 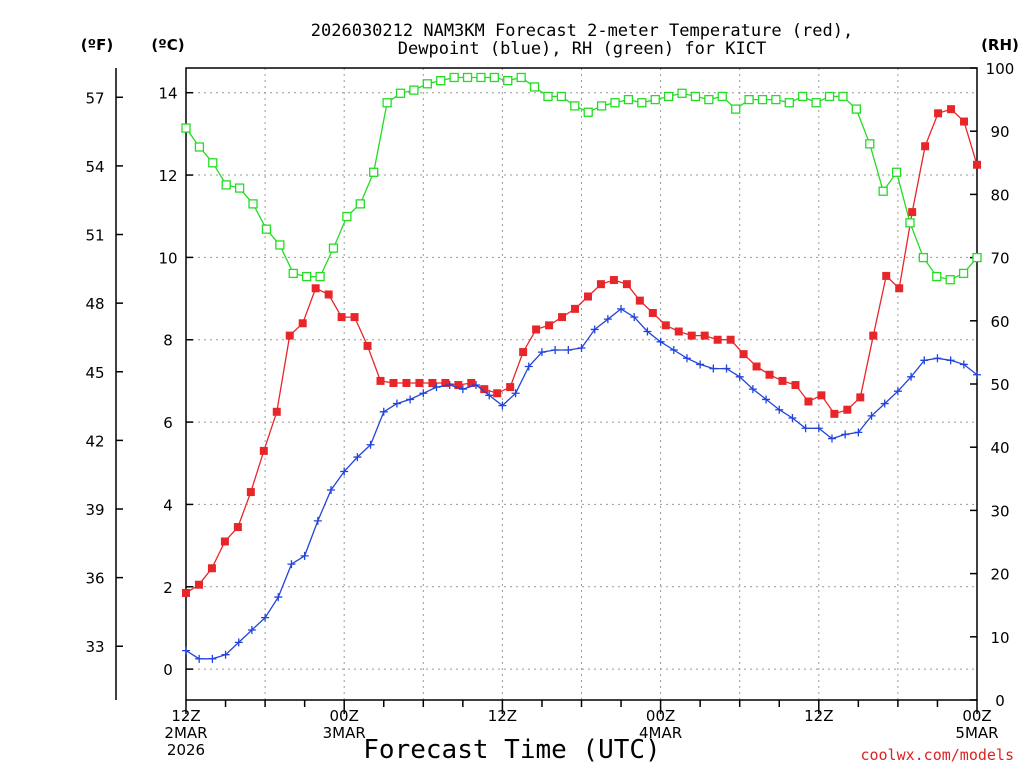 What do you see at coordinates (999, 638) in the screenshot?
I see `rh-tick-label: 10` at bounding box center [999, 638].